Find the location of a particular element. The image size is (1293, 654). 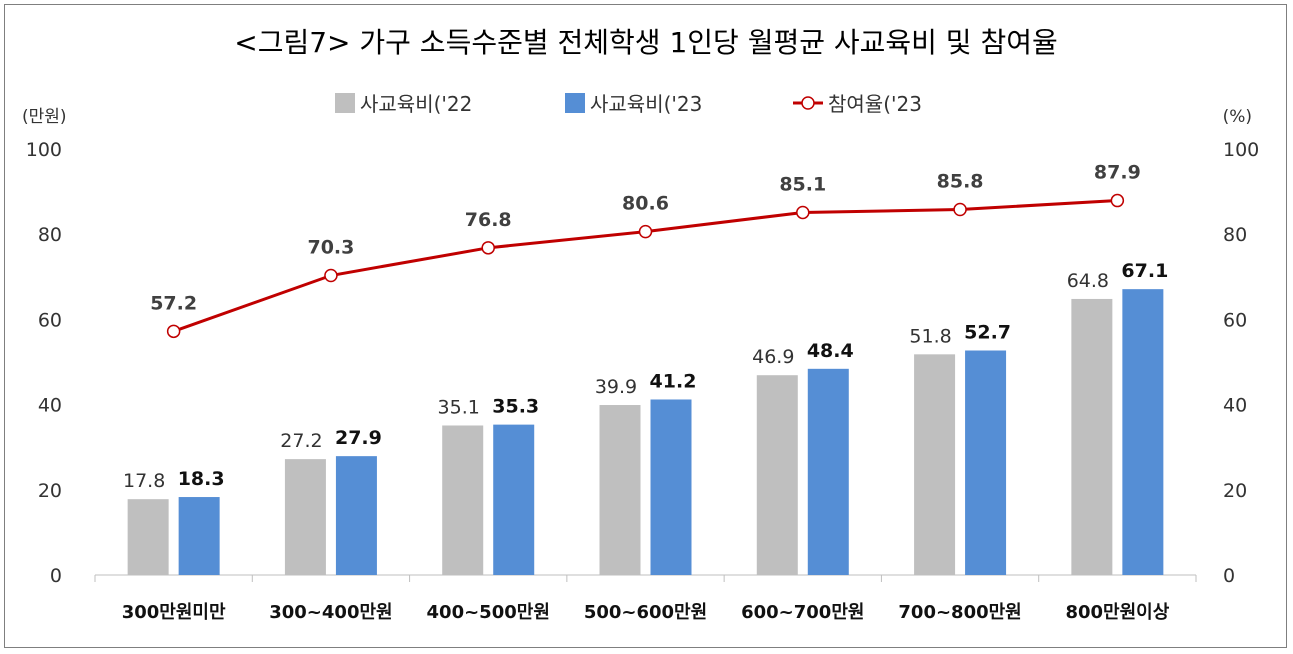

rate-point-label: 70.3 is located at coordinates (330, 248).